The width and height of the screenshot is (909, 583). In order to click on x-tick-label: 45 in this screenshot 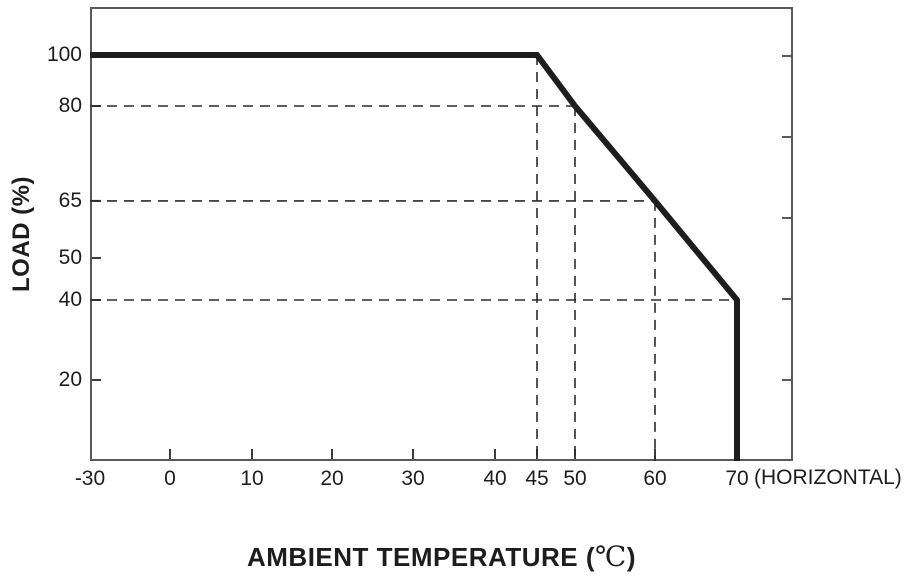, I will do `click(537, 478)`.